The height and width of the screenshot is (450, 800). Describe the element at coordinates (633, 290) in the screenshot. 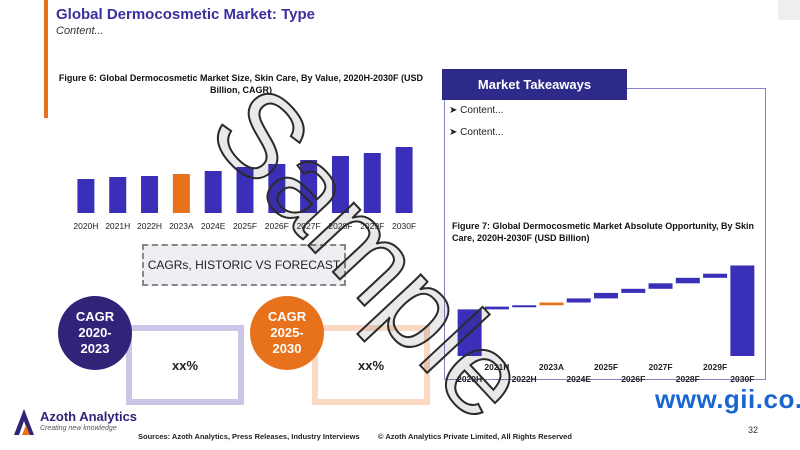

I see `waterfall-bar-2026F` at that location.